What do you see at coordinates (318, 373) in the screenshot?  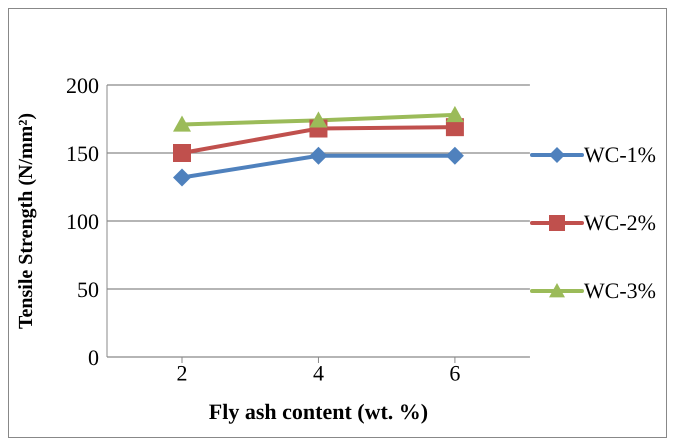 I see `x-tick-label: 4` at bounding box center [318, 373].